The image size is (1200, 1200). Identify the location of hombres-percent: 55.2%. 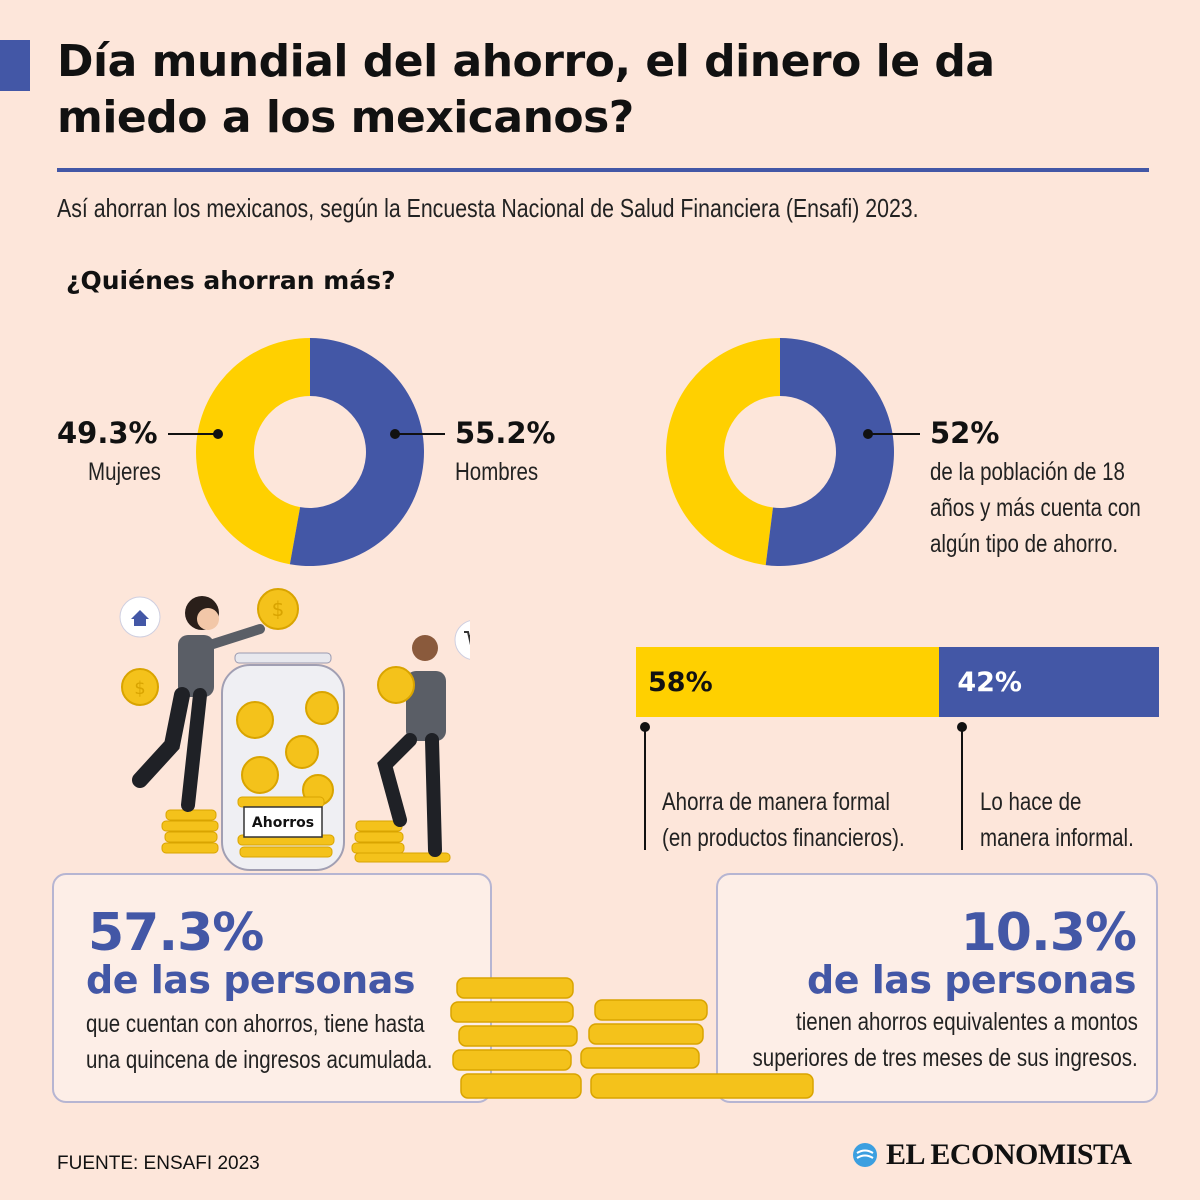
(505, 433).